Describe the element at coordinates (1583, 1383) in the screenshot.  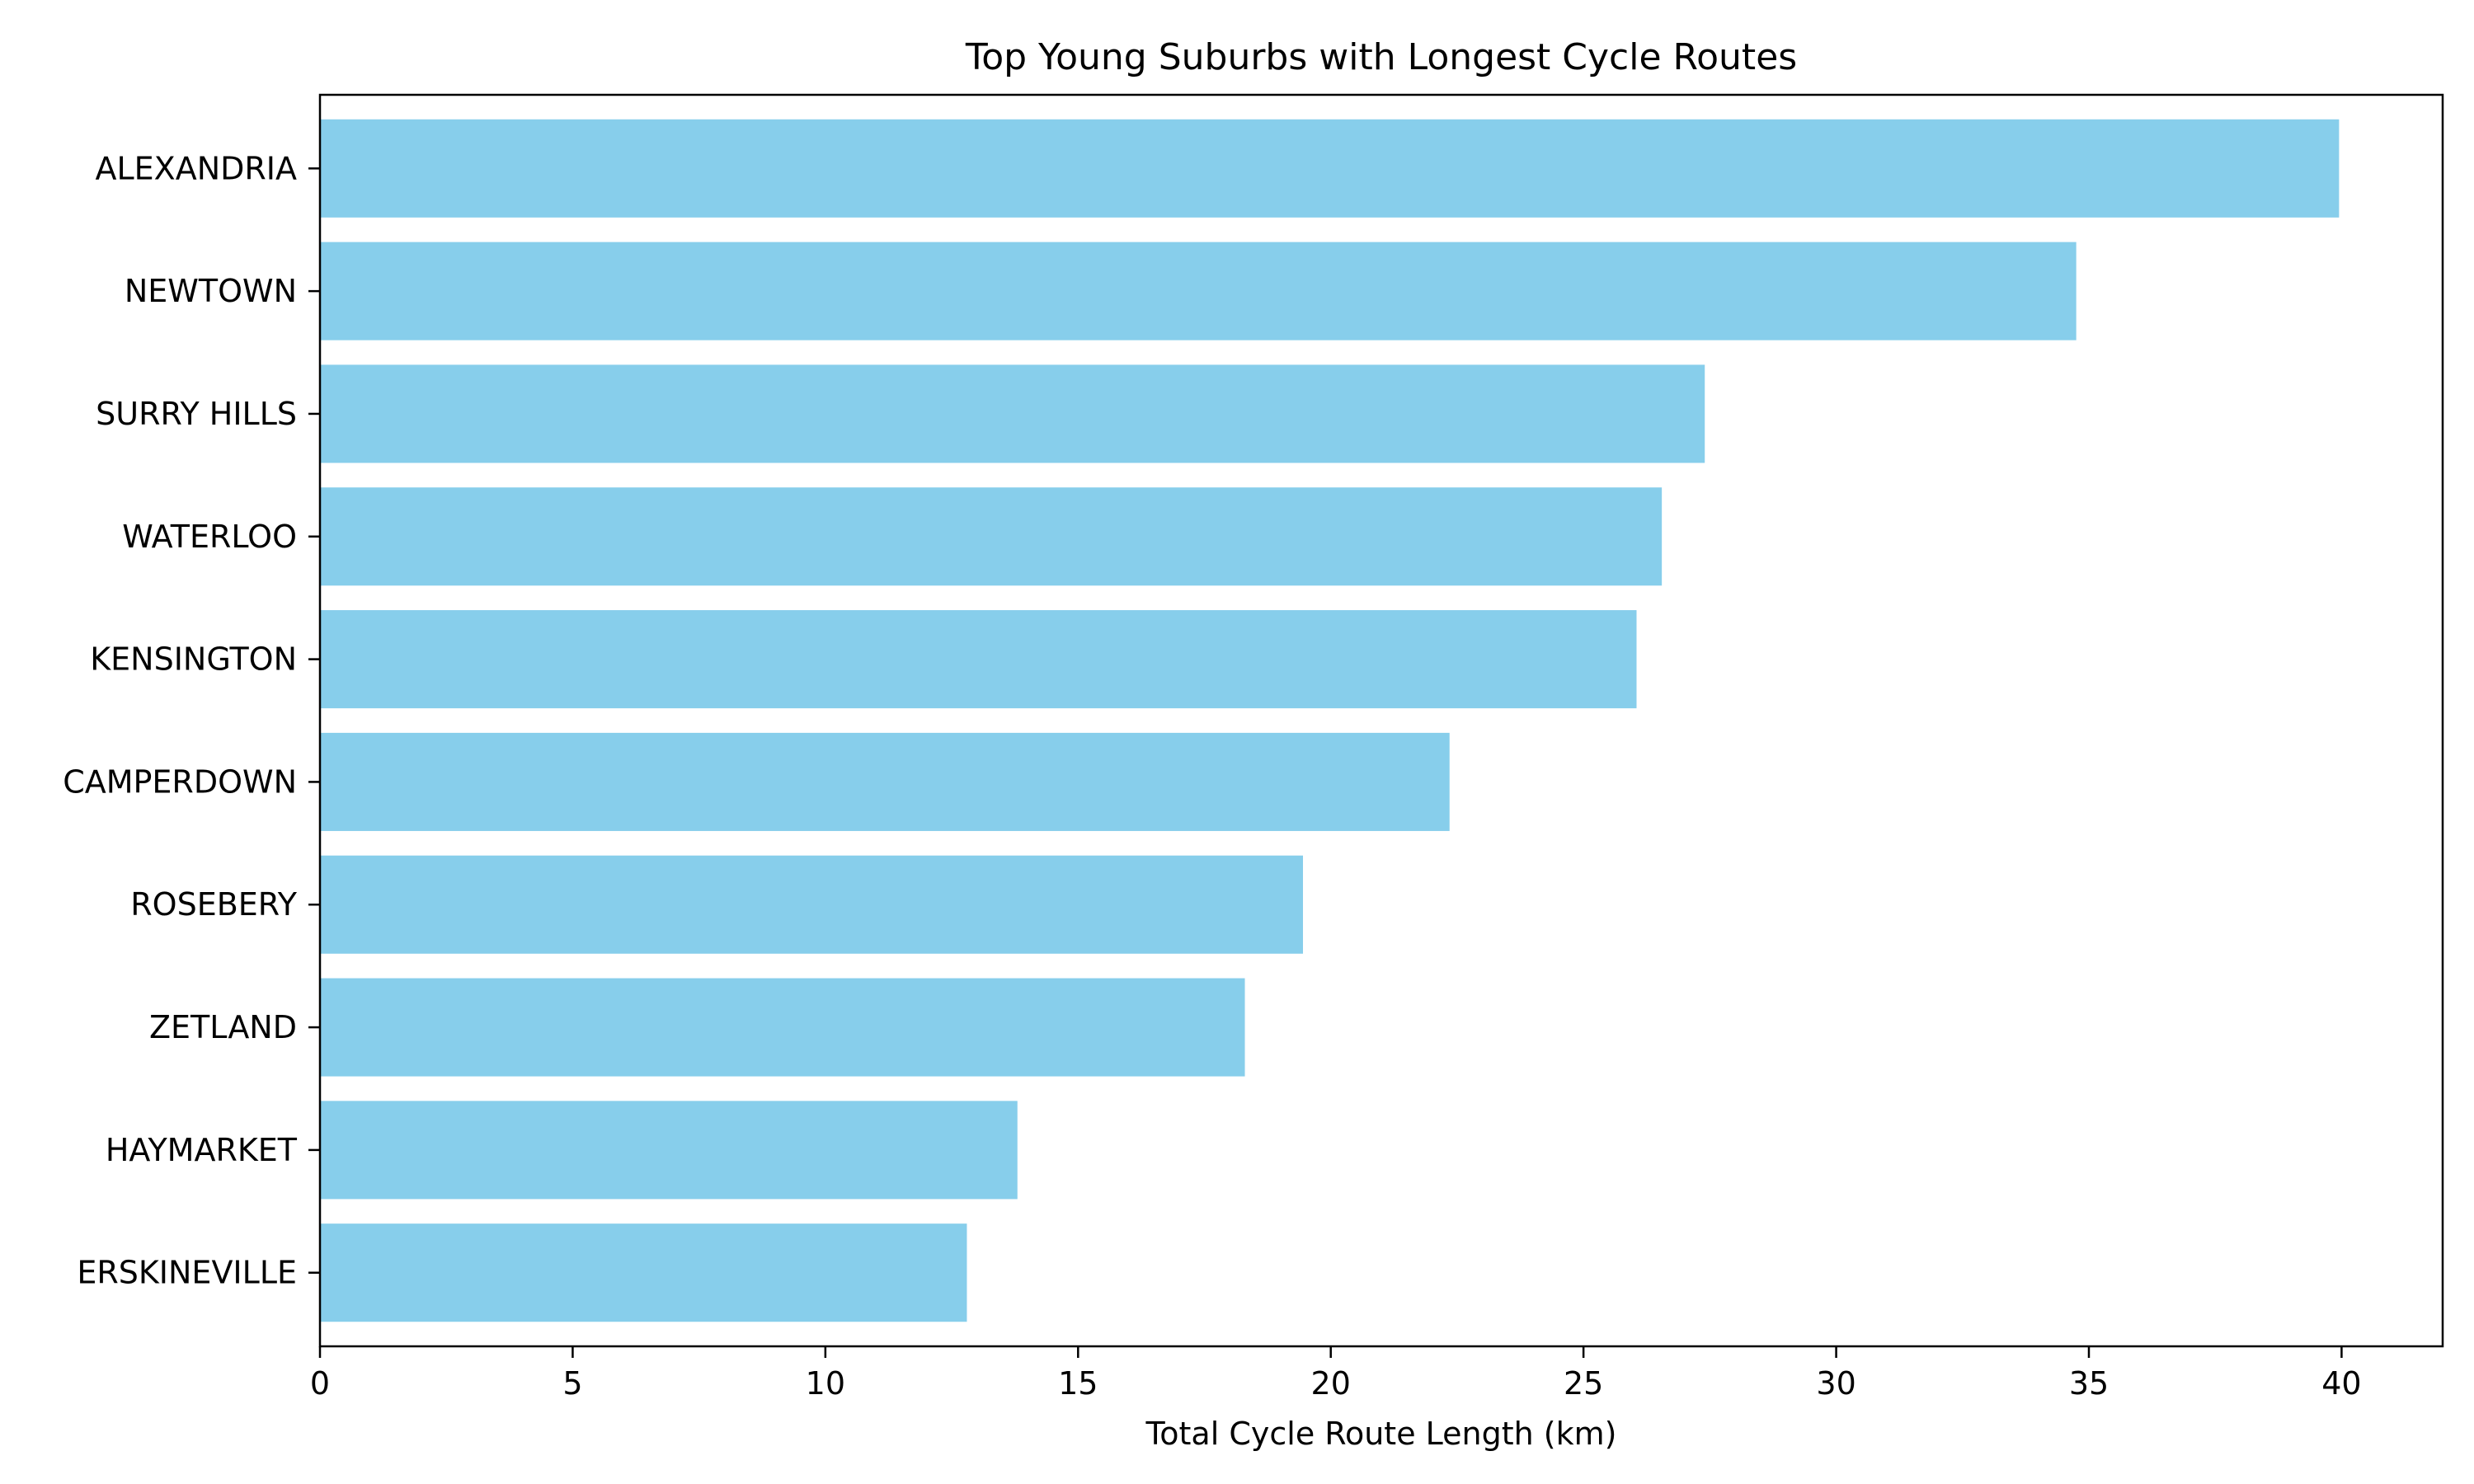
I see `x-tick-label-25: 25` at that location.